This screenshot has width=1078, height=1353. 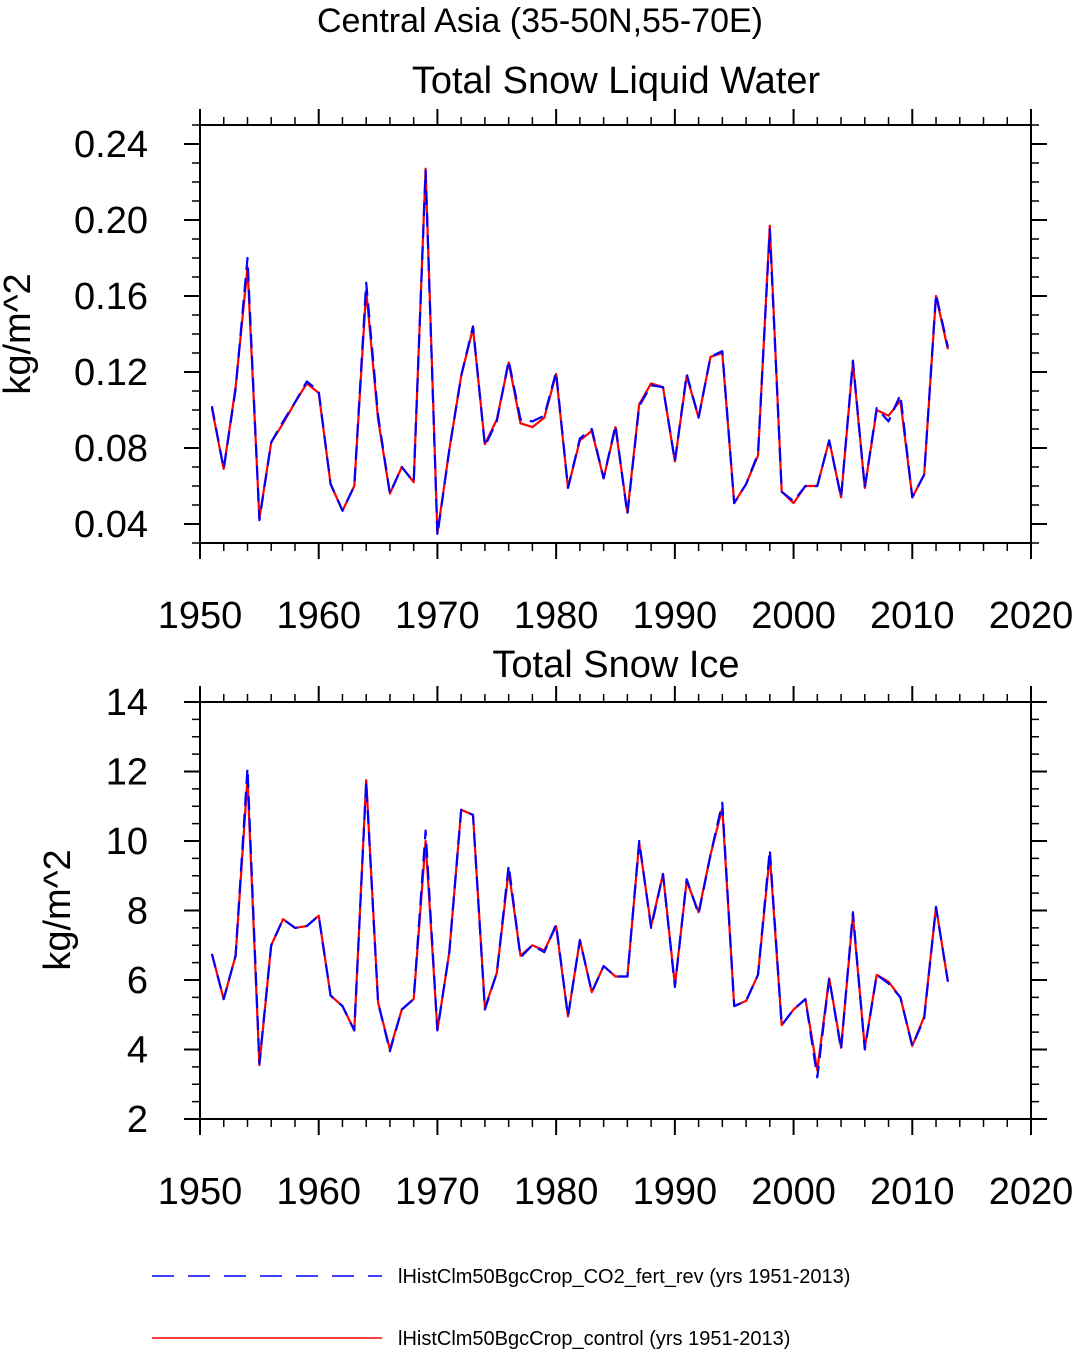 I want to click on y-tick-label: 0.12, so click(x=111, y=373).